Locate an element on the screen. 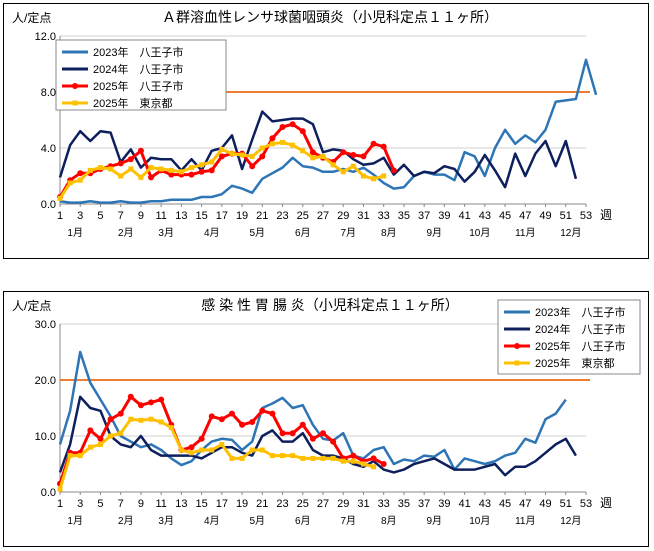 Image resolution: width=654 pixels, height=551 pixels. x-tick-label: 49 is located at coordinates (545, 504).